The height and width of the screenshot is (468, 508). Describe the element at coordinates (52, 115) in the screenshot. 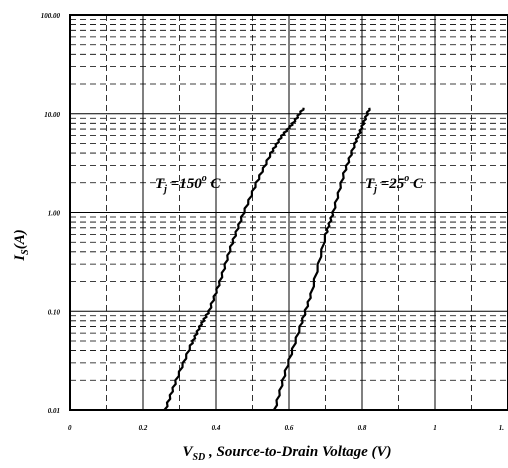

I see `y-tick-label: 10.00` at that location.